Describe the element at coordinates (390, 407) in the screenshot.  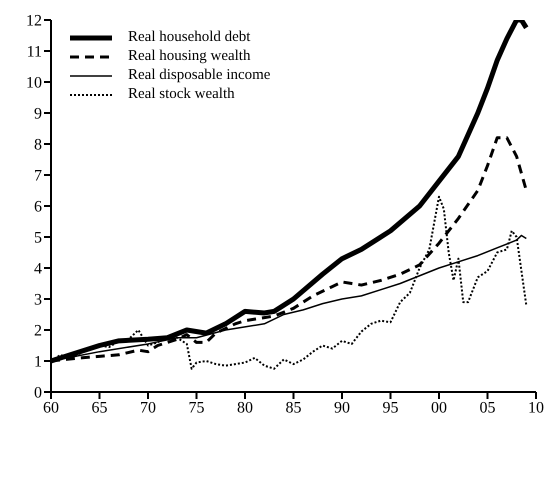
I see `x-tick-label: 95` at that location.